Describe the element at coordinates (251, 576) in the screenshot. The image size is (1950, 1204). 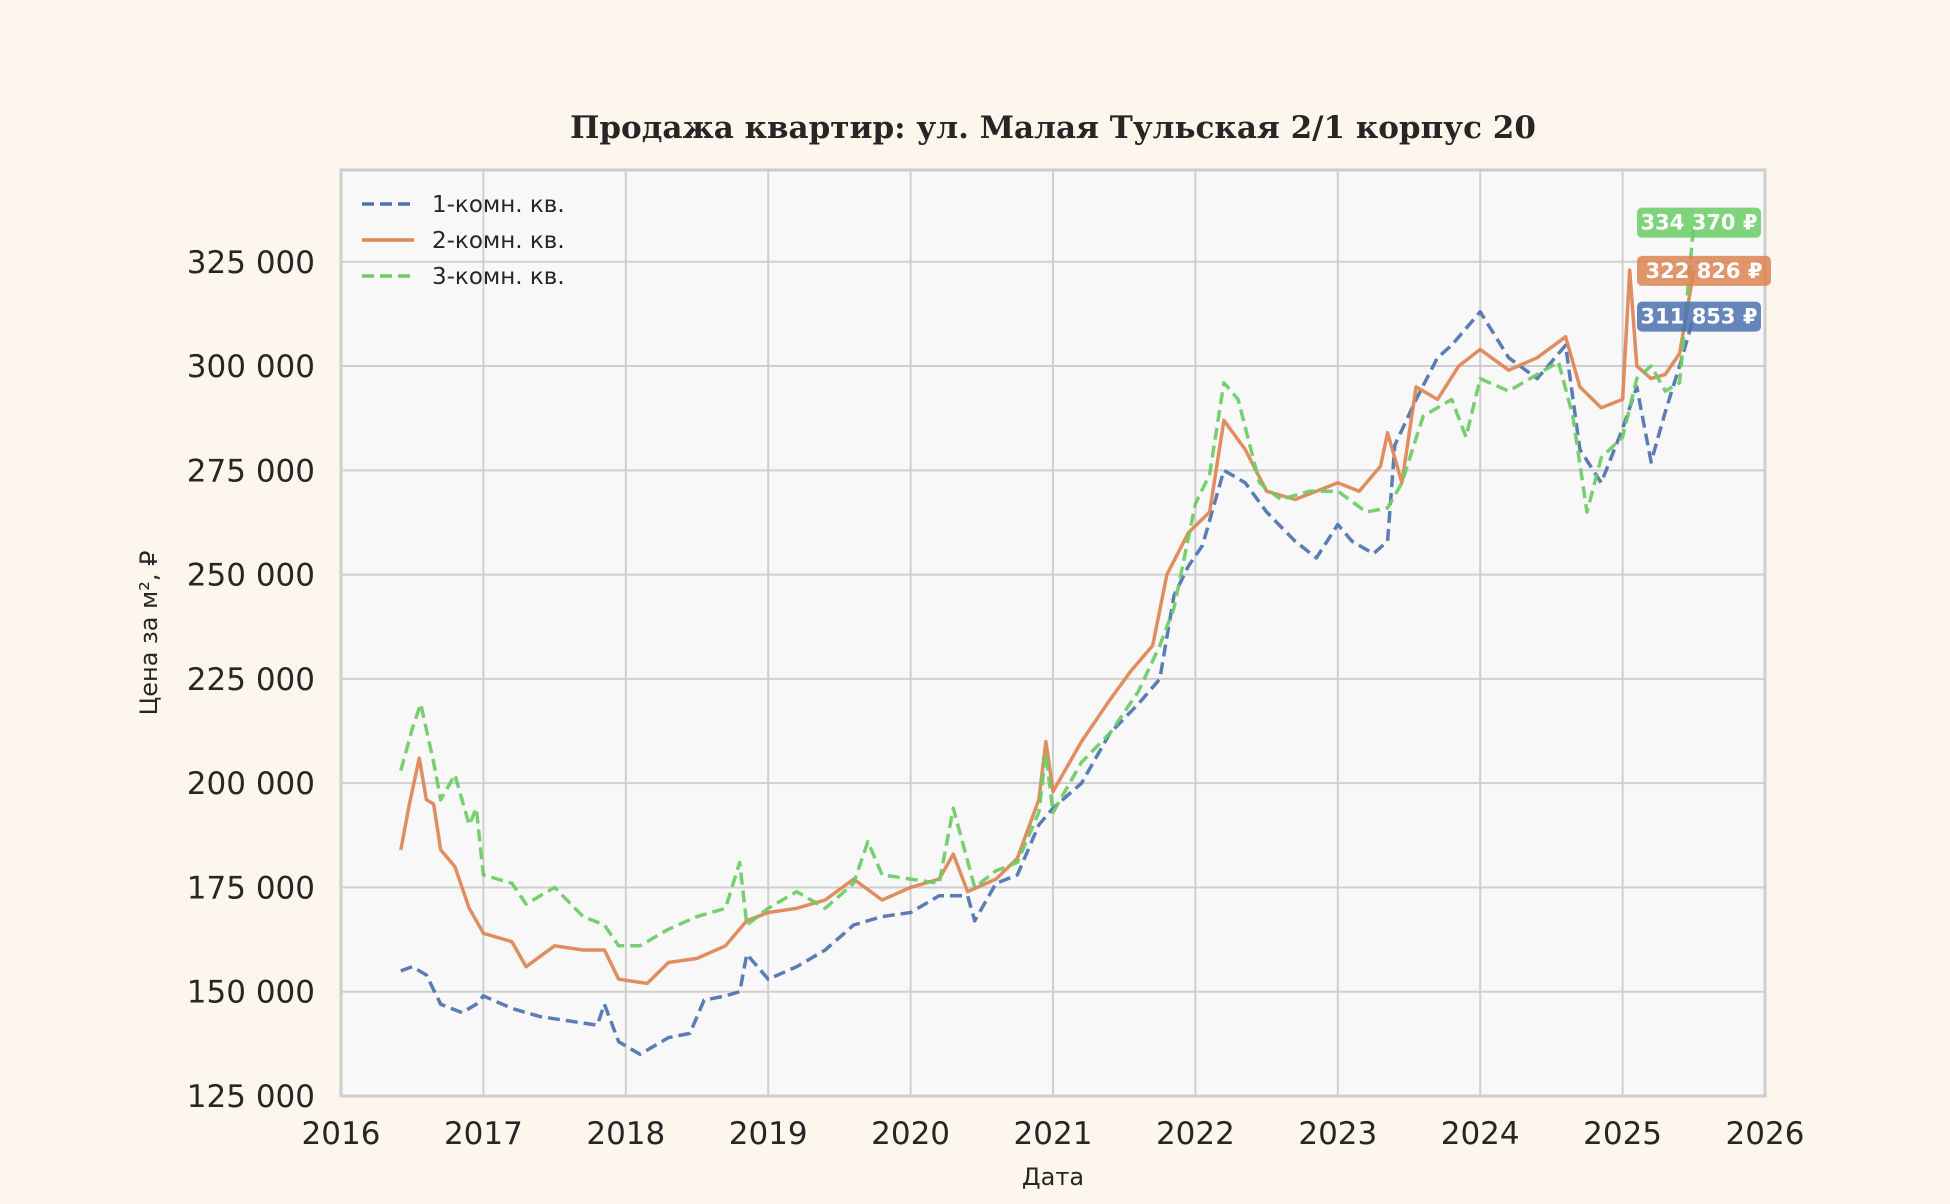
I see `y-tick-label: 250 000` at that location.